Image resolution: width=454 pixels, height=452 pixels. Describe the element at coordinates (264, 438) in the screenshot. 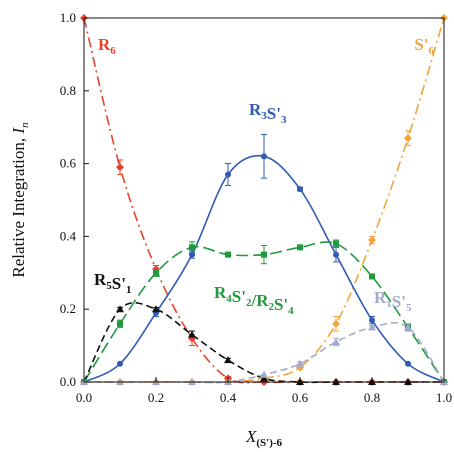

I see `x-axis-title: X(S')-6` at that location.